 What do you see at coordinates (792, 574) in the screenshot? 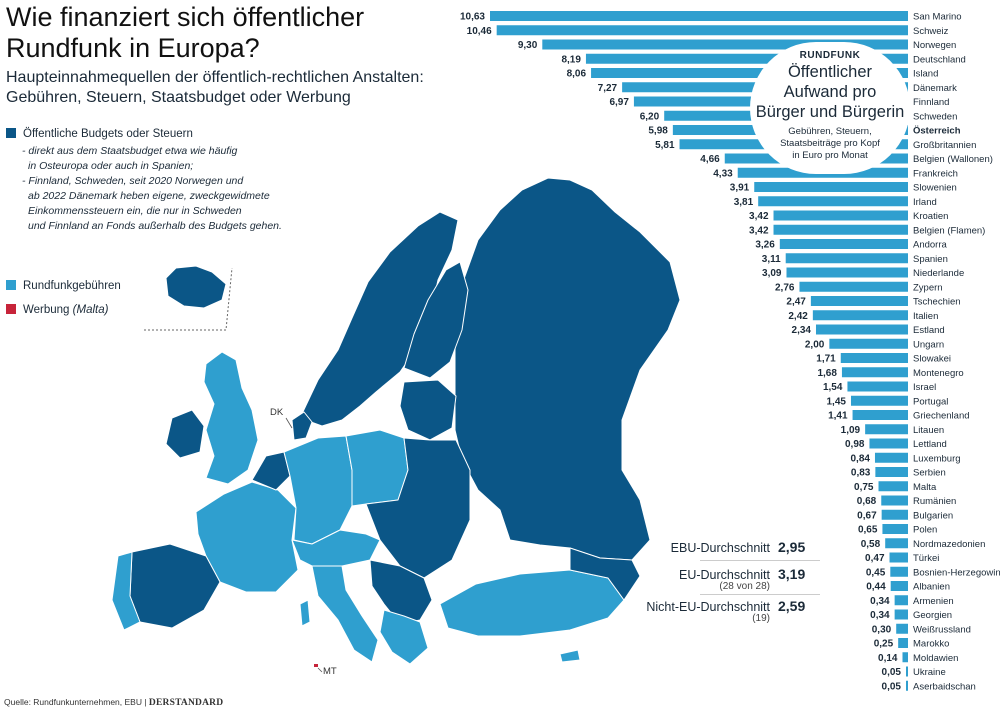
I see `avg-eu-value: 3,19` at bounding box center [792, 574].